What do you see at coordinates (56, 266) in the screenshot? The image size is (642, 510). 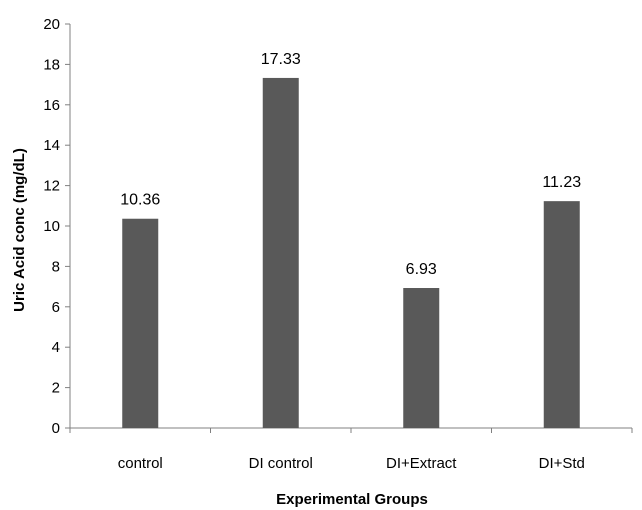 I see `y-tick-label: 8` at bounding box center [56, 266].